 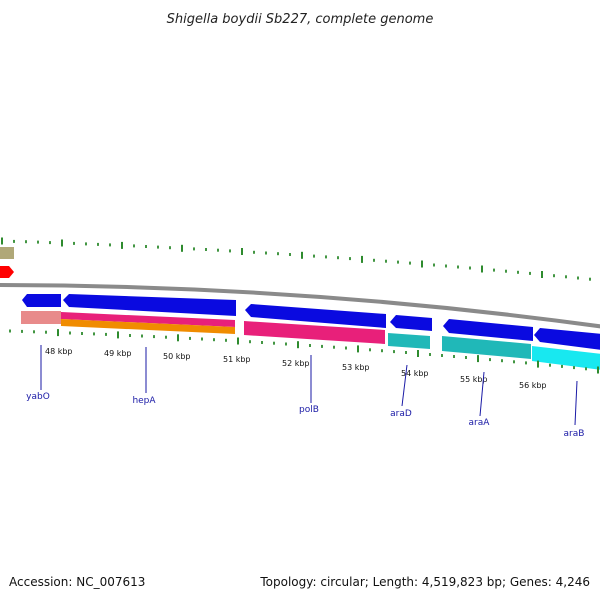 What do you see at coordinates (237, 359) in the screenshot?
I see `scale-label: 51 kbp` at bounding box center [237, 359].